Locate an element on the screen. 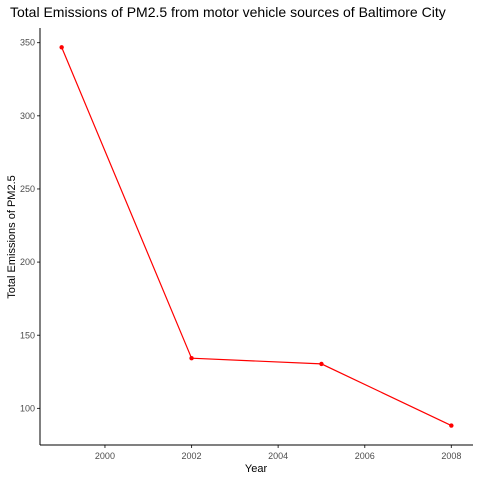 This screenshot has width=480, height=480. x-axis-title: Year is located at coordinates (256, 469).